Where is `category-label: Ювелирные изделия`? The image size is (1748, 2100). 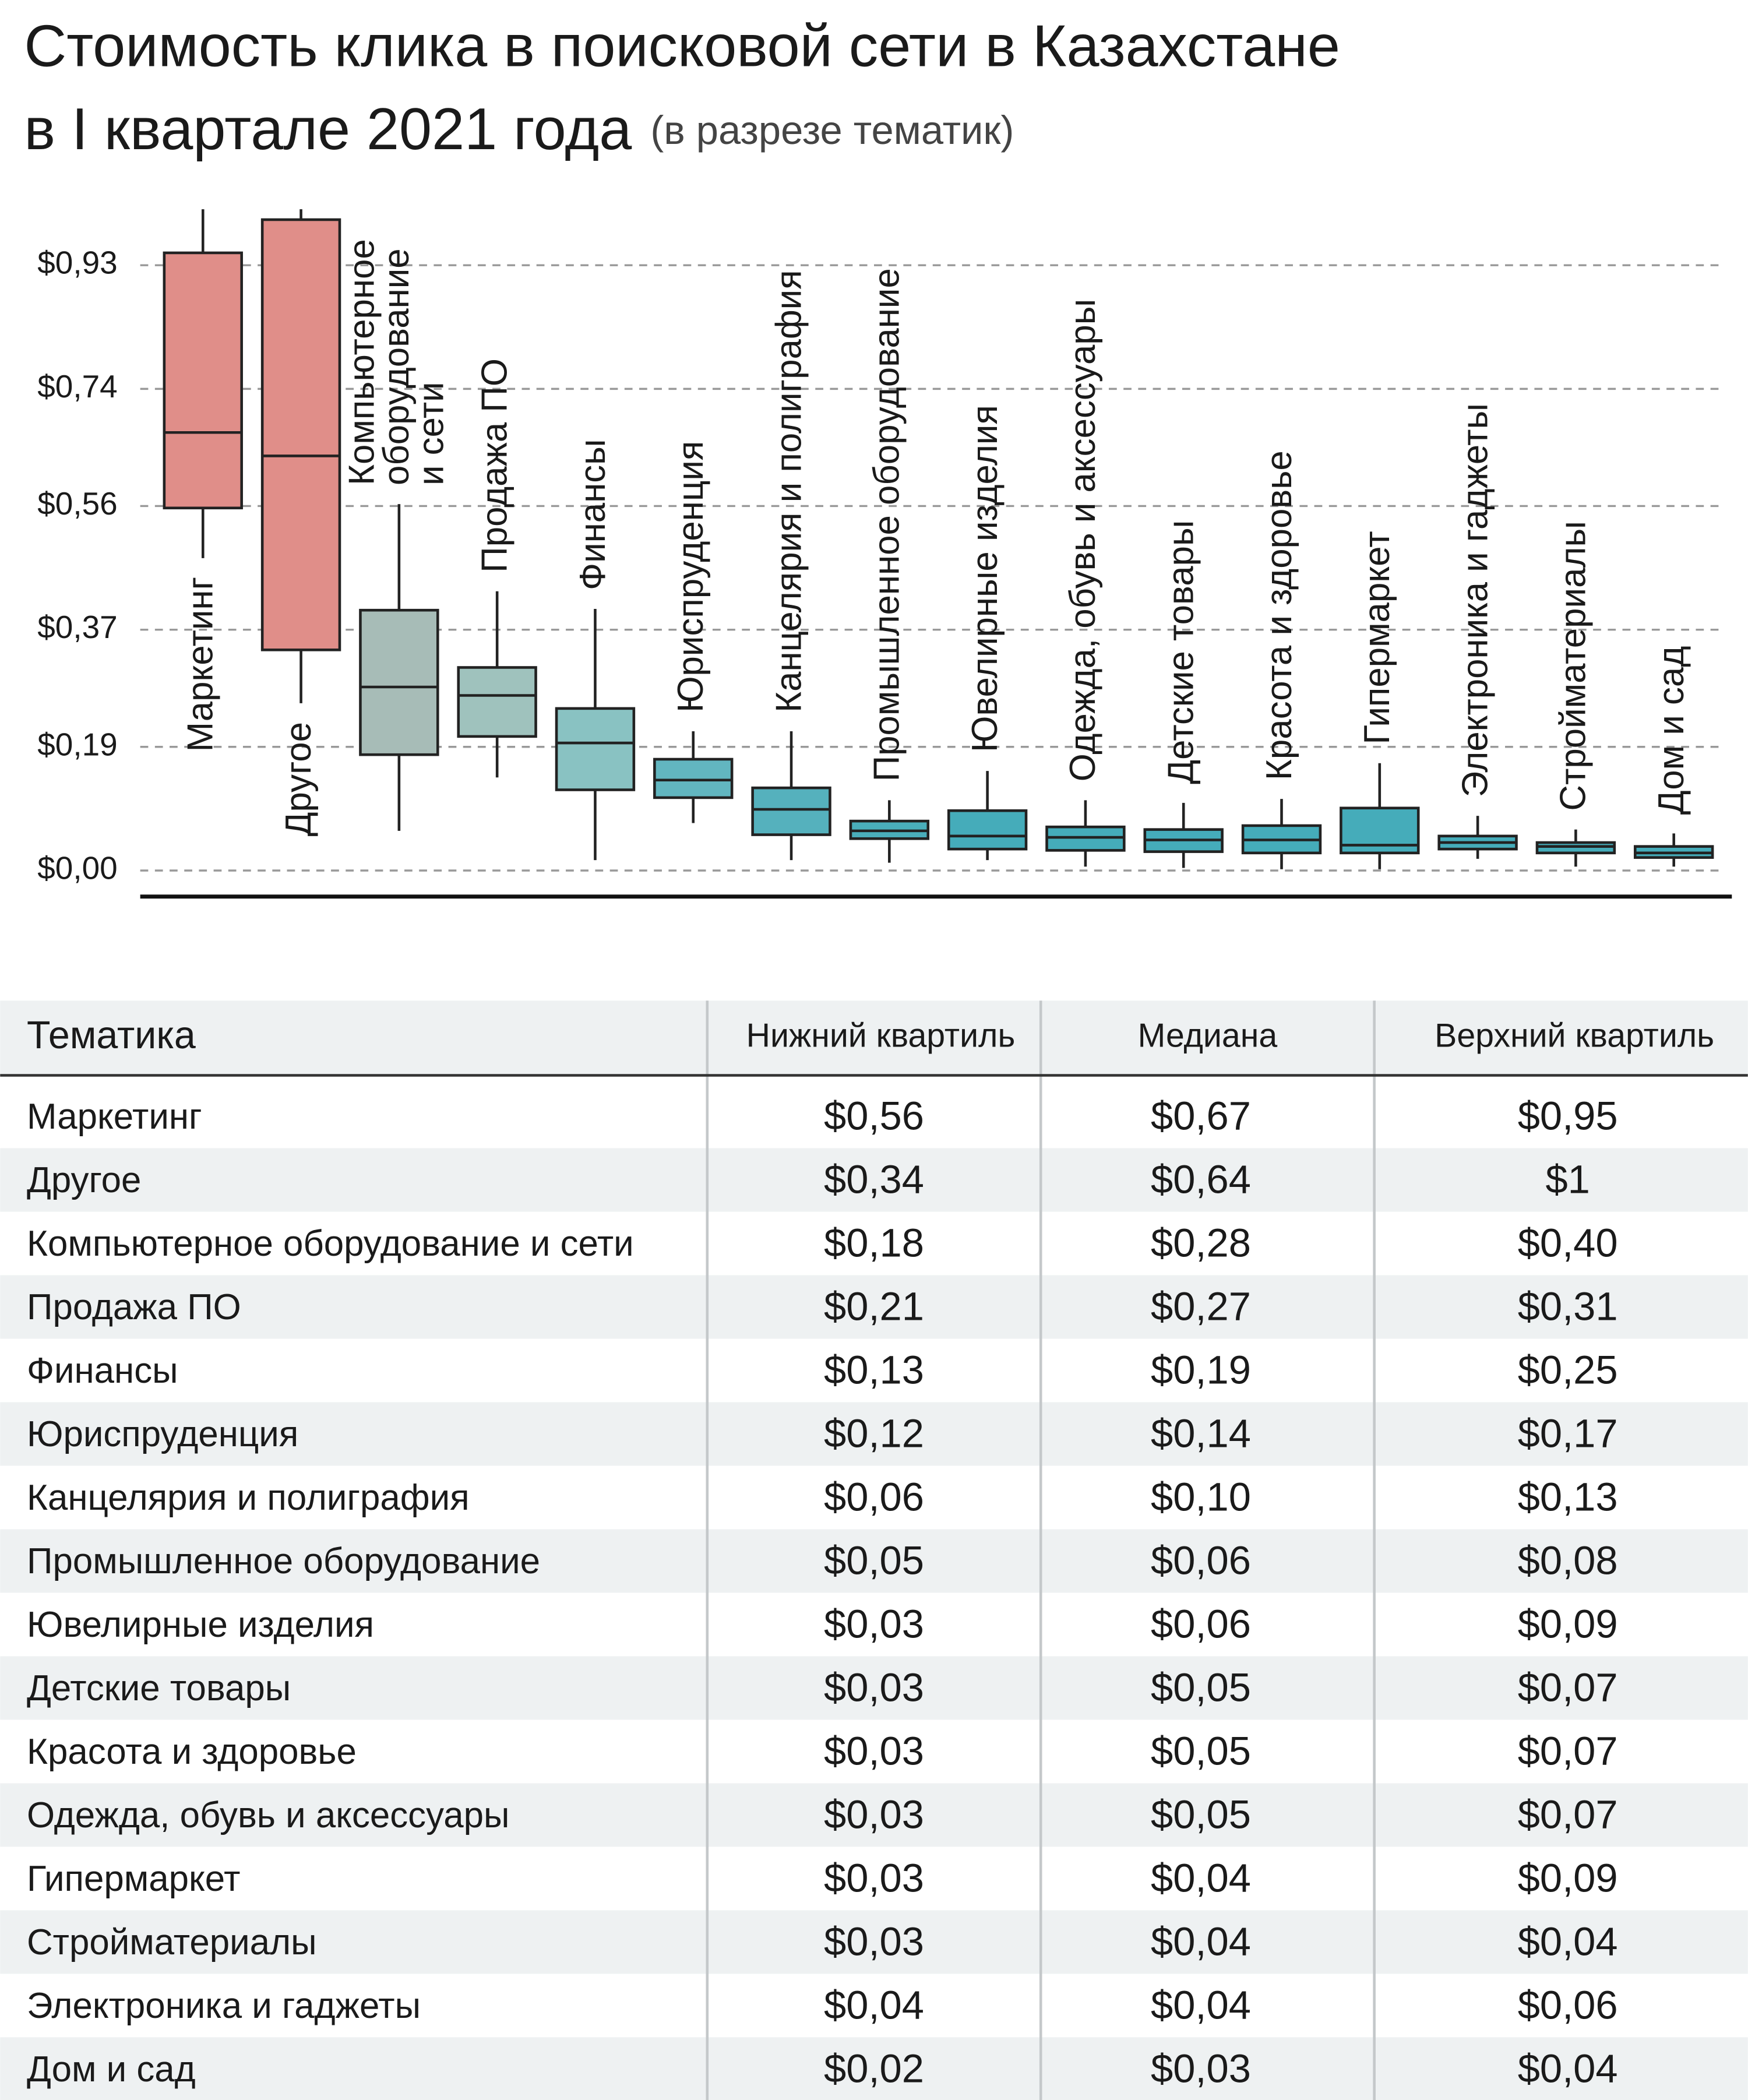 category-label: Ювелирные изделия is located at coordinates (985, 578).